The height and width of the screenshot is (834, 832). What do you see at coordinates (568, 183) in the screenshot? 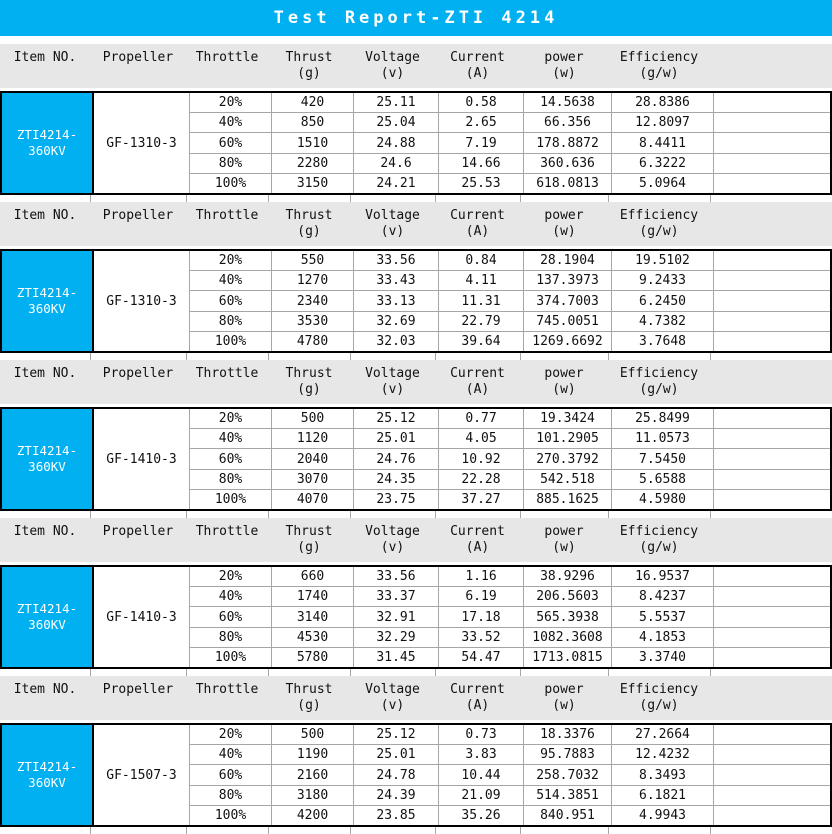
I see `power-cell: 618.0813` at bounding box center [568, 183].